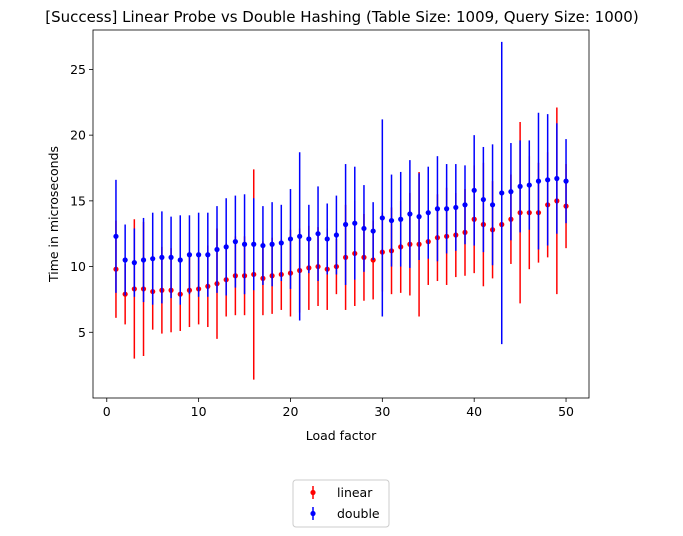 Image resolution: width=683 pixels, height=536 pixels. What do you see at coordinates (82, 332) in the screenshot?
I see `y-tick-label-0: 5` at bounding box center [82, 332].